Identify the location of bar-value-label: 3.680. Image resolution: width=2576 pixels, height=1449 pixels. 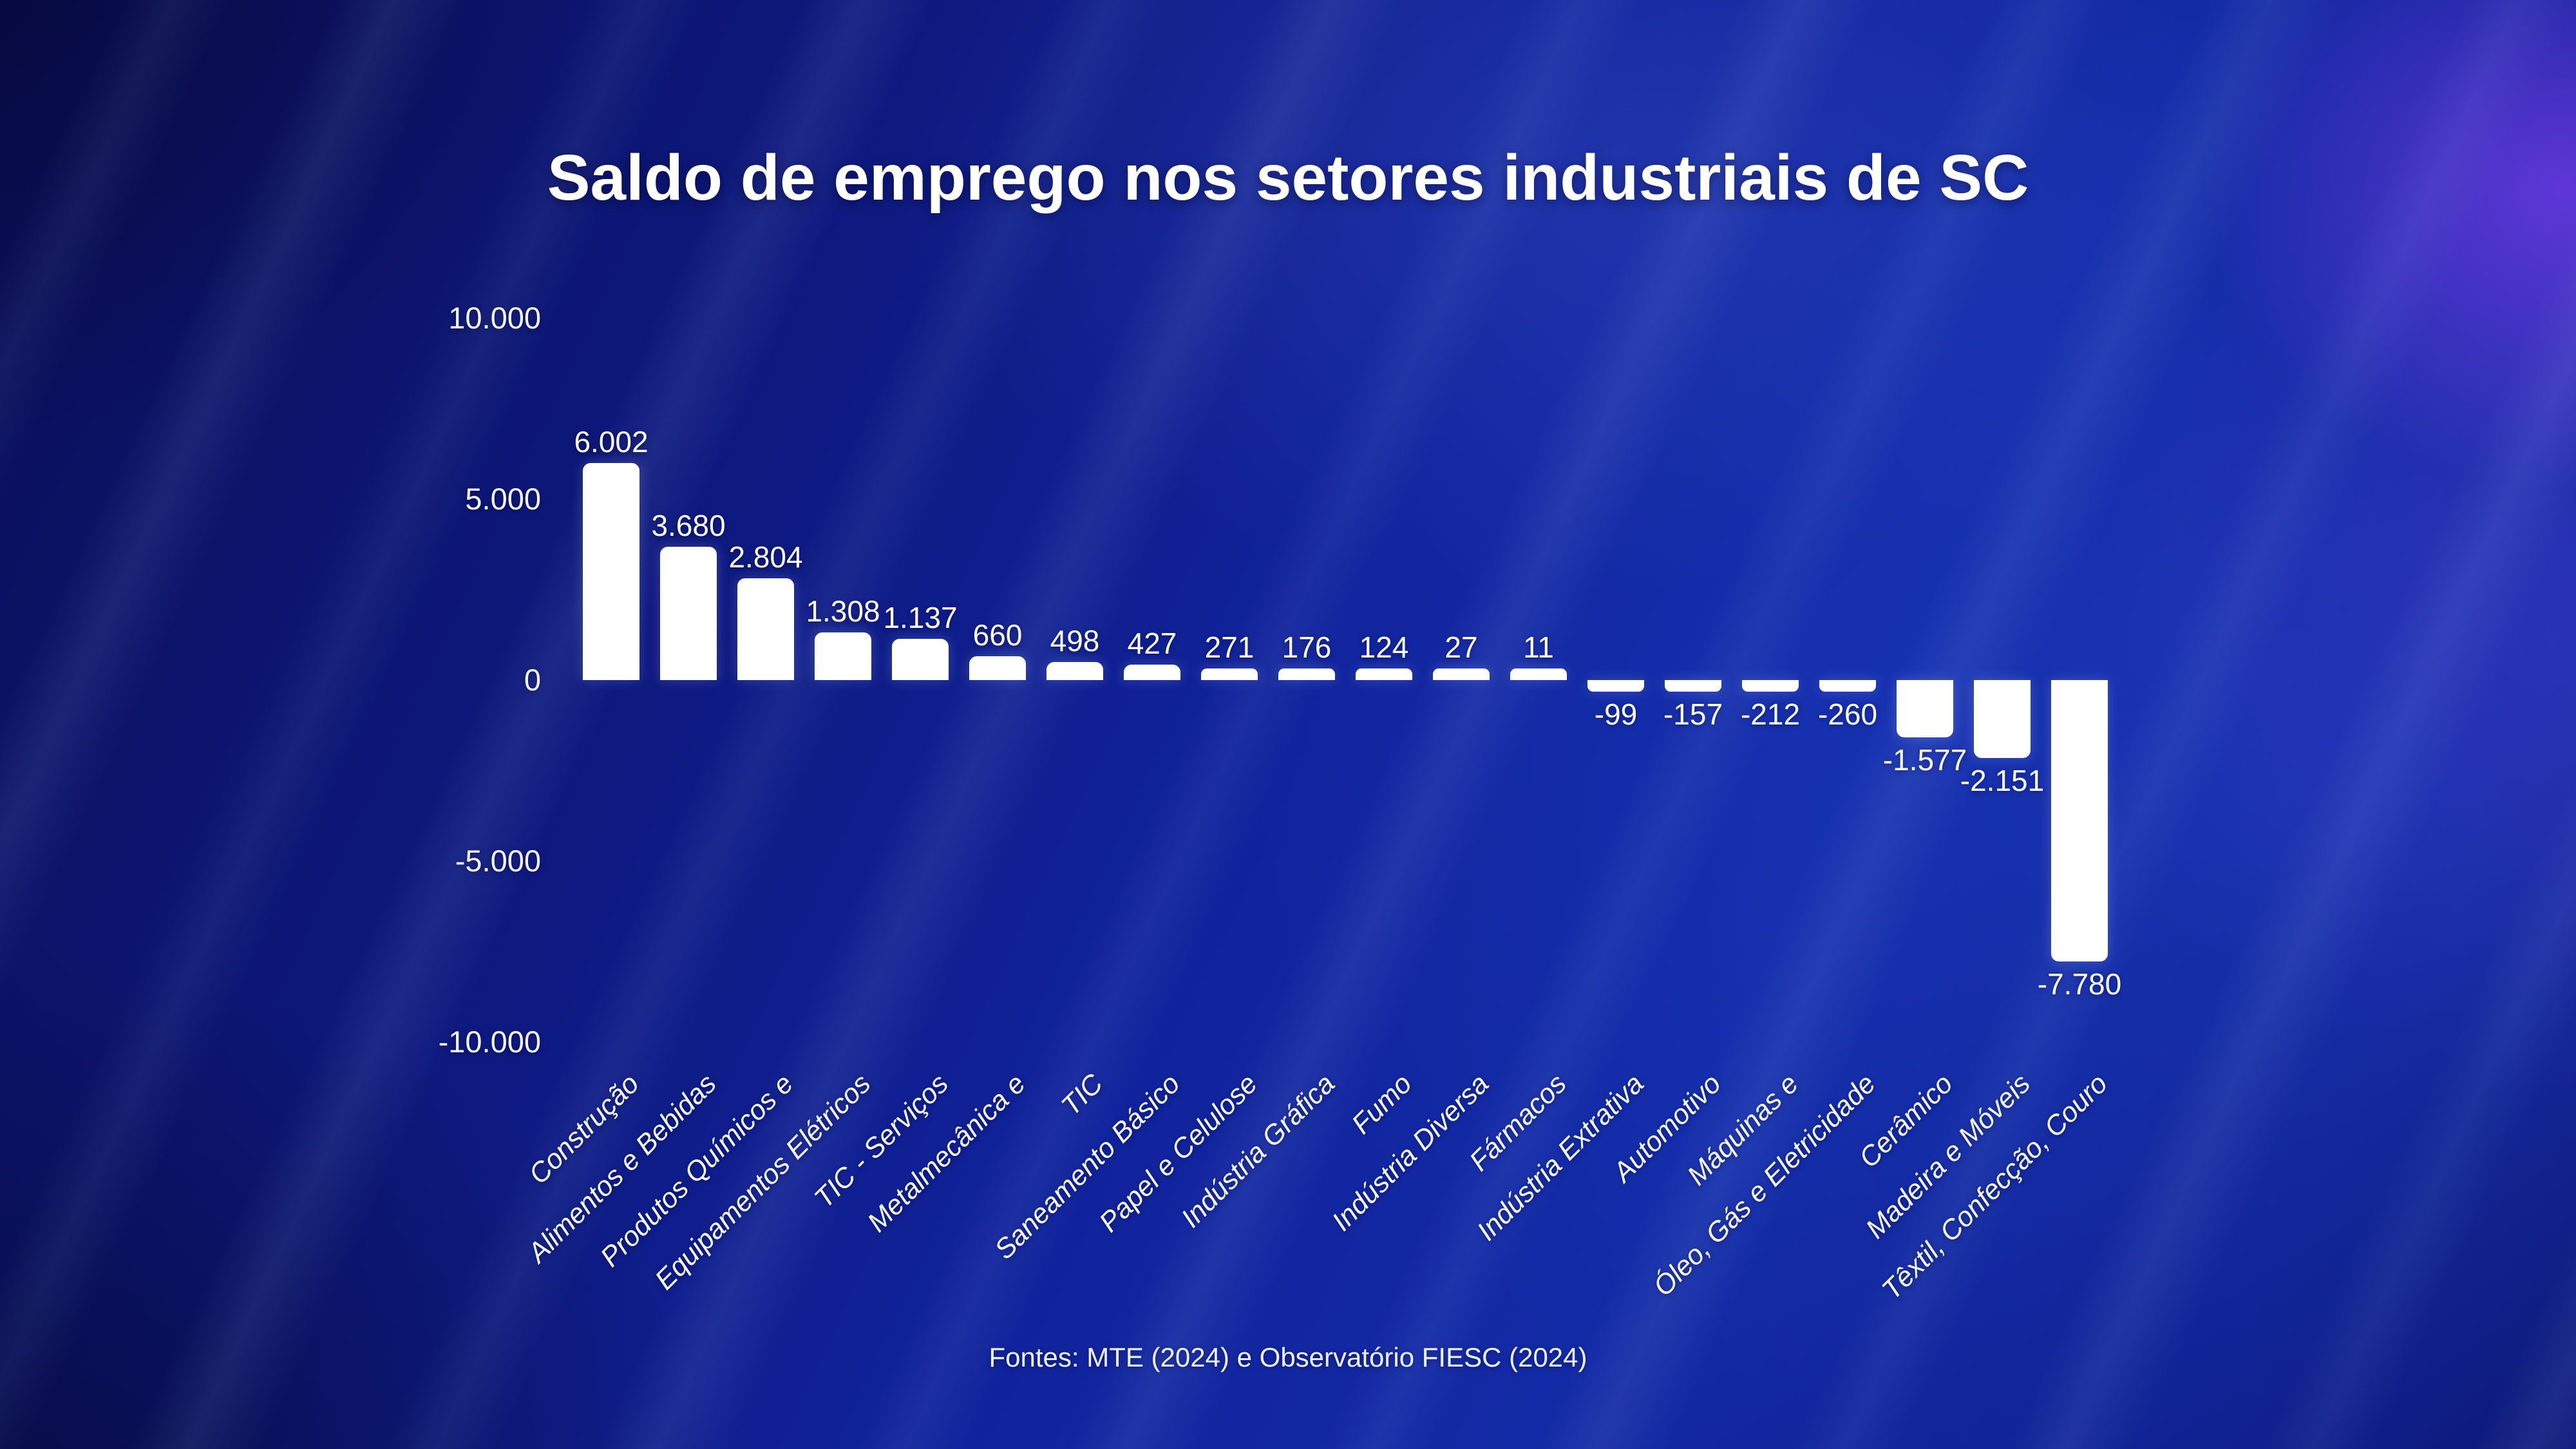
(688, 526).